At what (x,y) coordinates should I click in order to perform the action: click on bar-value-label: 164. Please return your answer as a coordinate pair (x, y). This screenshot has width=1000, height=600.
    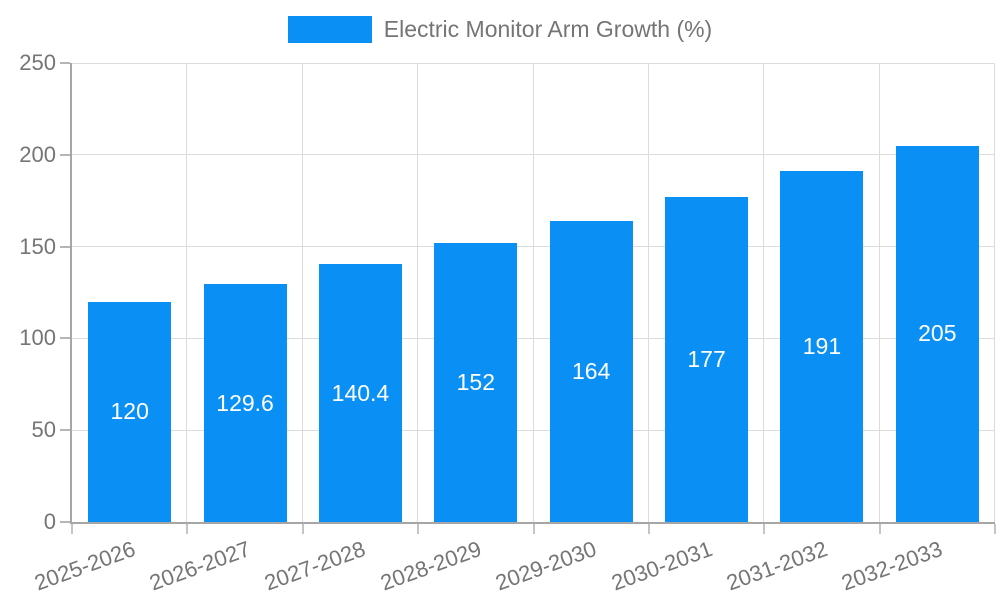
    Looking at the image, I should click on (591, 370).